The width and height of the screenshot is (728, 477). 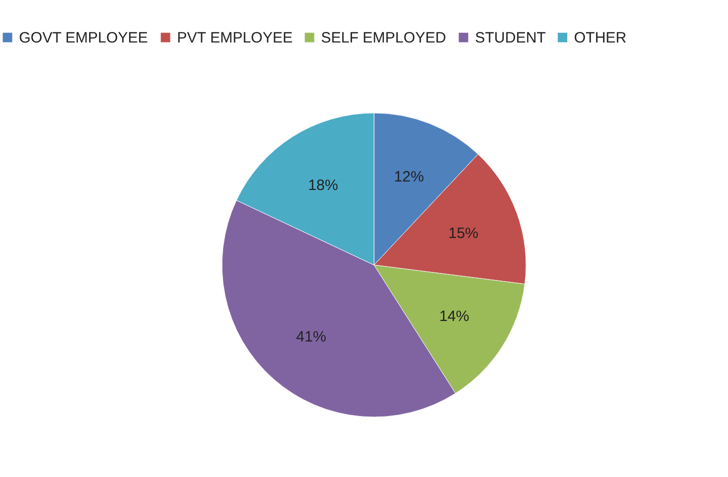 What do you see at coordinates (323, 185) in the screenshot?
I see `data-label: 18%` at bounding box center [323, 185].